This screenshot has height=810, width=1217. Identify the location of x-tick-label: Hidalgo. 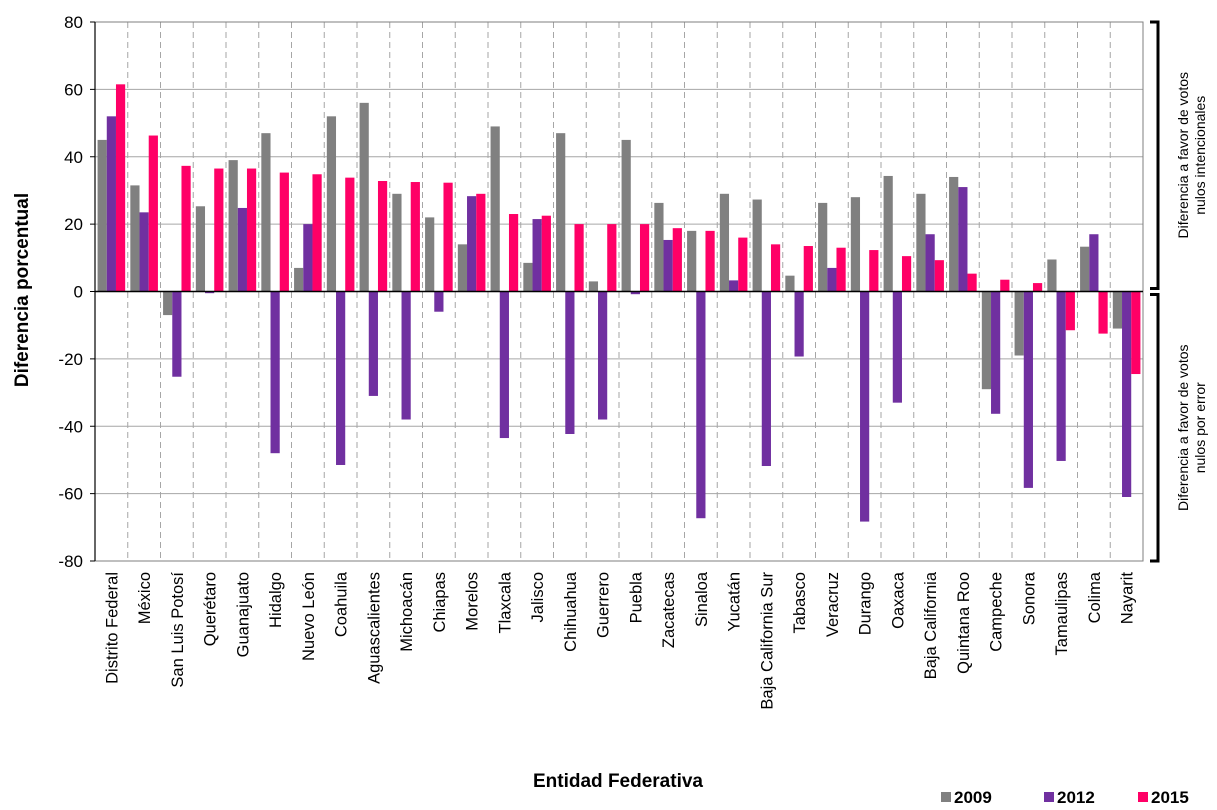
(276, 600).